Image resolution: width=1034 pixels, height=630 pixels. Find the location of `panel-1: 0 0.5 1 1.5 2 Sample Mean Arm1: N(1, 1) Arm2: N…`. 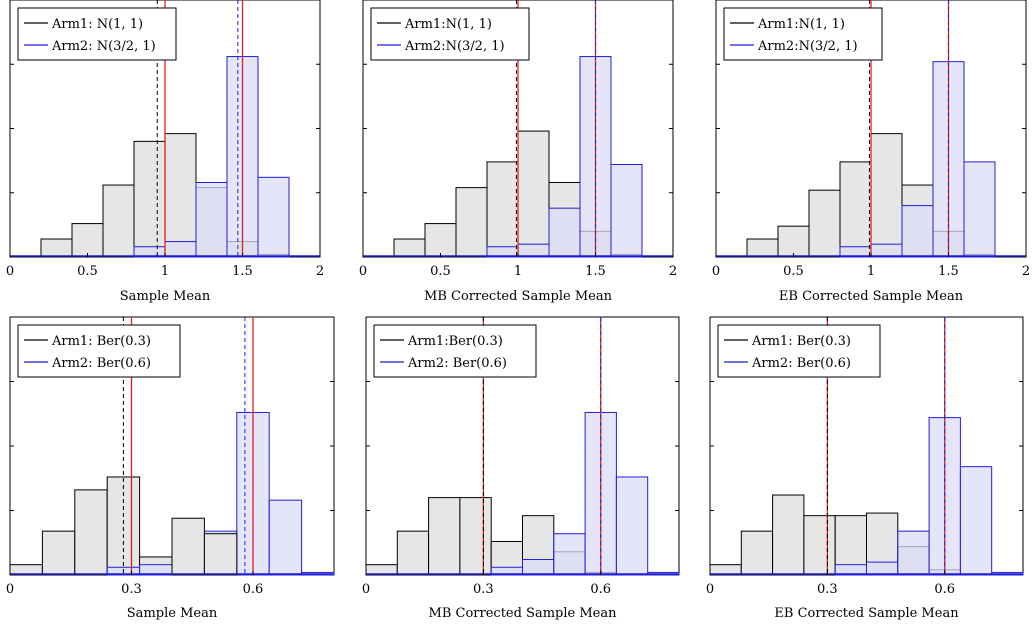

panel-1: 0 0.5 1 1.5 2 Sample Mean Arm1: N(1, 1) Arm2: N… is located at coordinates (165, 152).